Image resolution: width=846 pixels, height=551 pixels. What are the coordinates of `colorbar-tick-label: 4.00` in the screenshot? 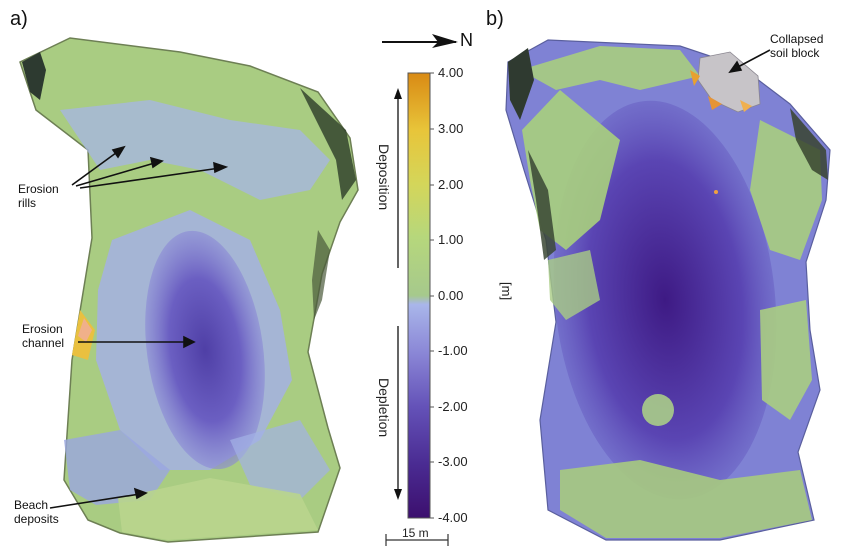 It's located at (451, 72).